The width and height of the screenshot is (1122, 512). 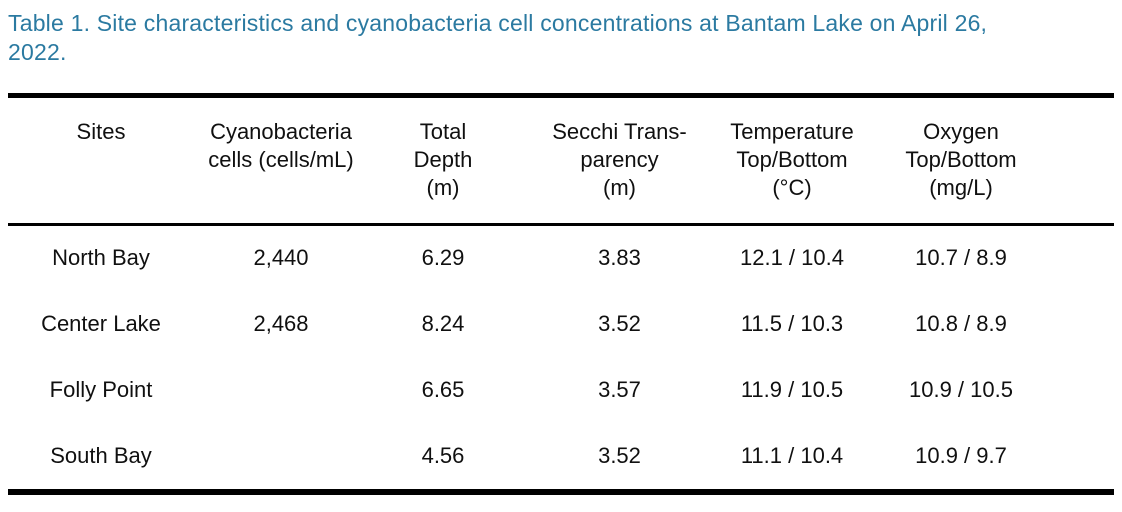 What do you see at coordinates (443, 389) in the screenshot?
I see `total-depth-cell: 6.65` at bounding box center [443, 389].